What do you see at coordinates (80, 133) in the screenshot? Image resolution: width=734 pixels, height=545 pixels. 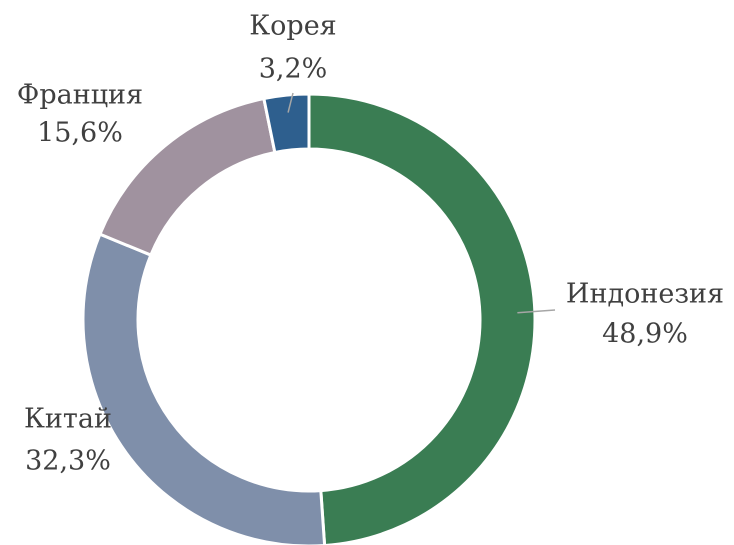 I see `slice-value: 15,6%` at bounding box center [80, 133].